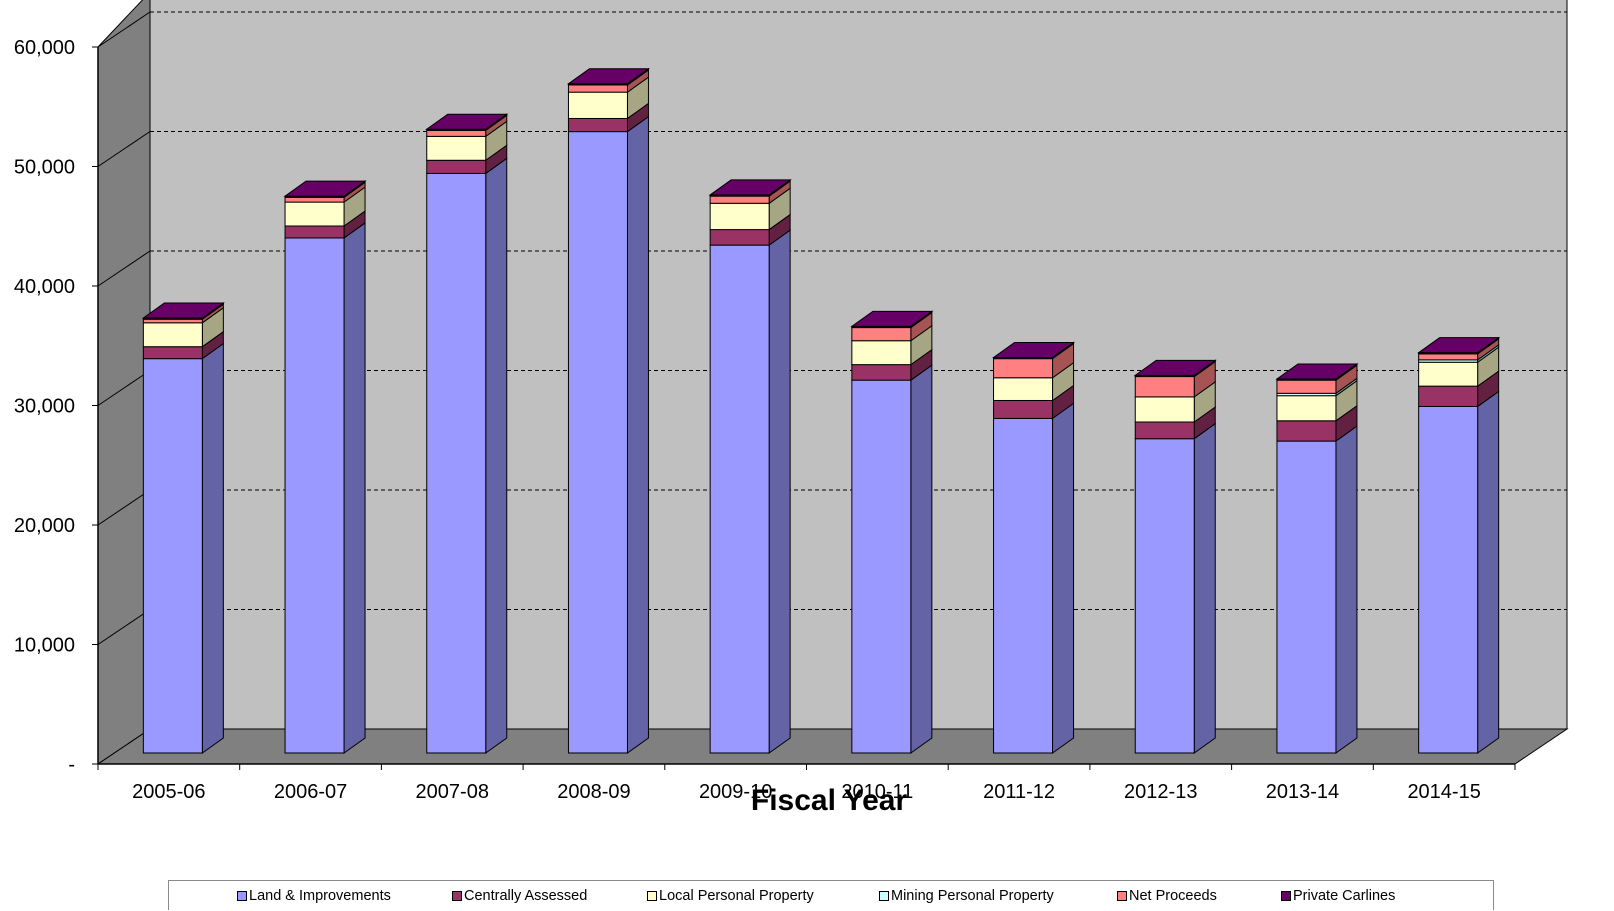  I want to click on y-tick-label: 20,000, so click(44, 526).